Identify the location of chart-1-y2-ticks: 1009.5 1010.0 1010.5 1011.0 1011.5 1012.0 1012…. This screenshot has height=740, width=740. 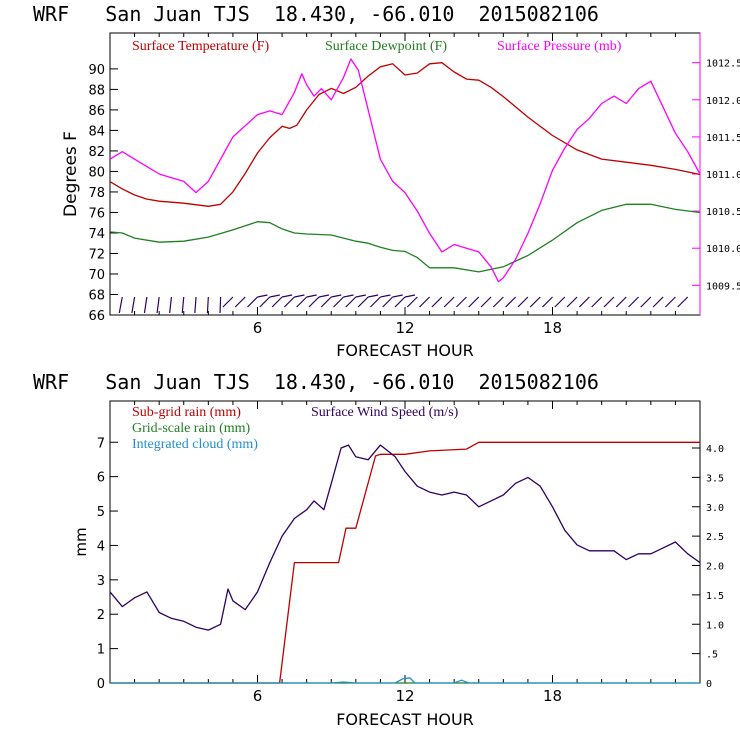
(716, 175).